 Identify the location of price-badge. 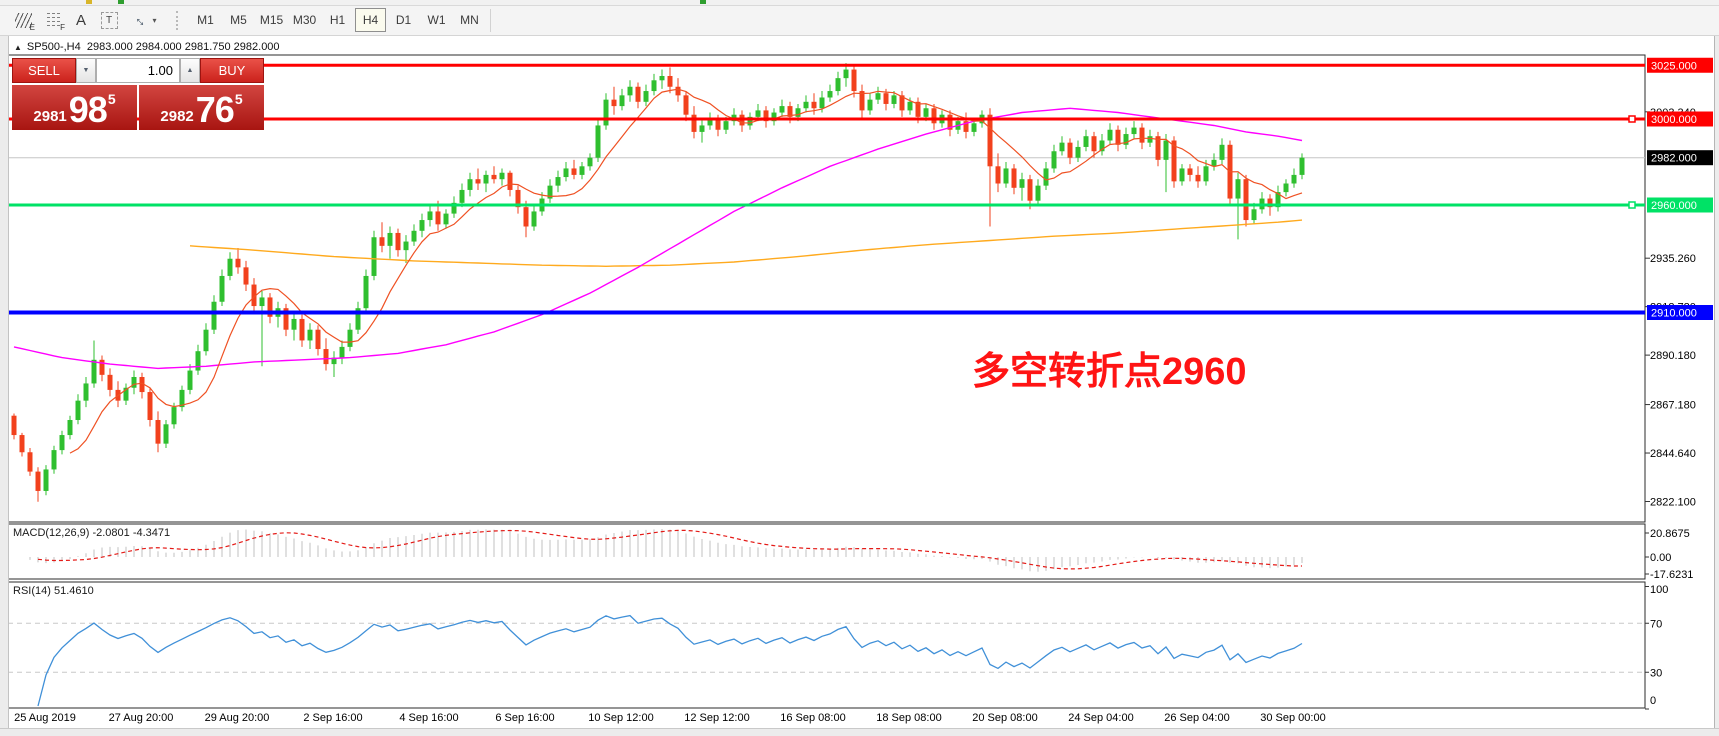
(1680, 119).